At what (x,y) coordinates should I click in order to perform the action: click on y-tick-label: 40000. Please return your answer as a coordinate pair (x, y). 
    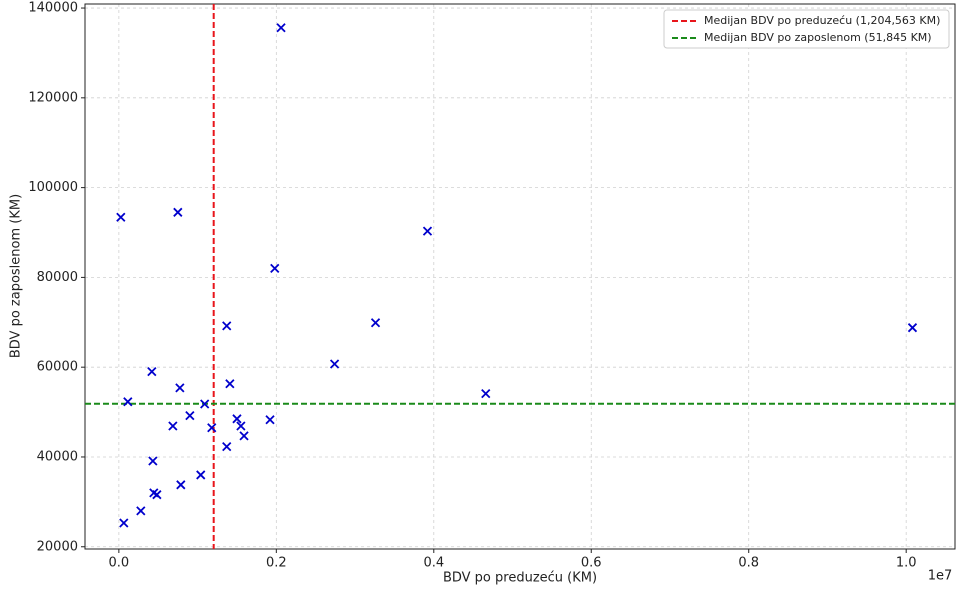
    Looking at the image, I should click on (57, 456).